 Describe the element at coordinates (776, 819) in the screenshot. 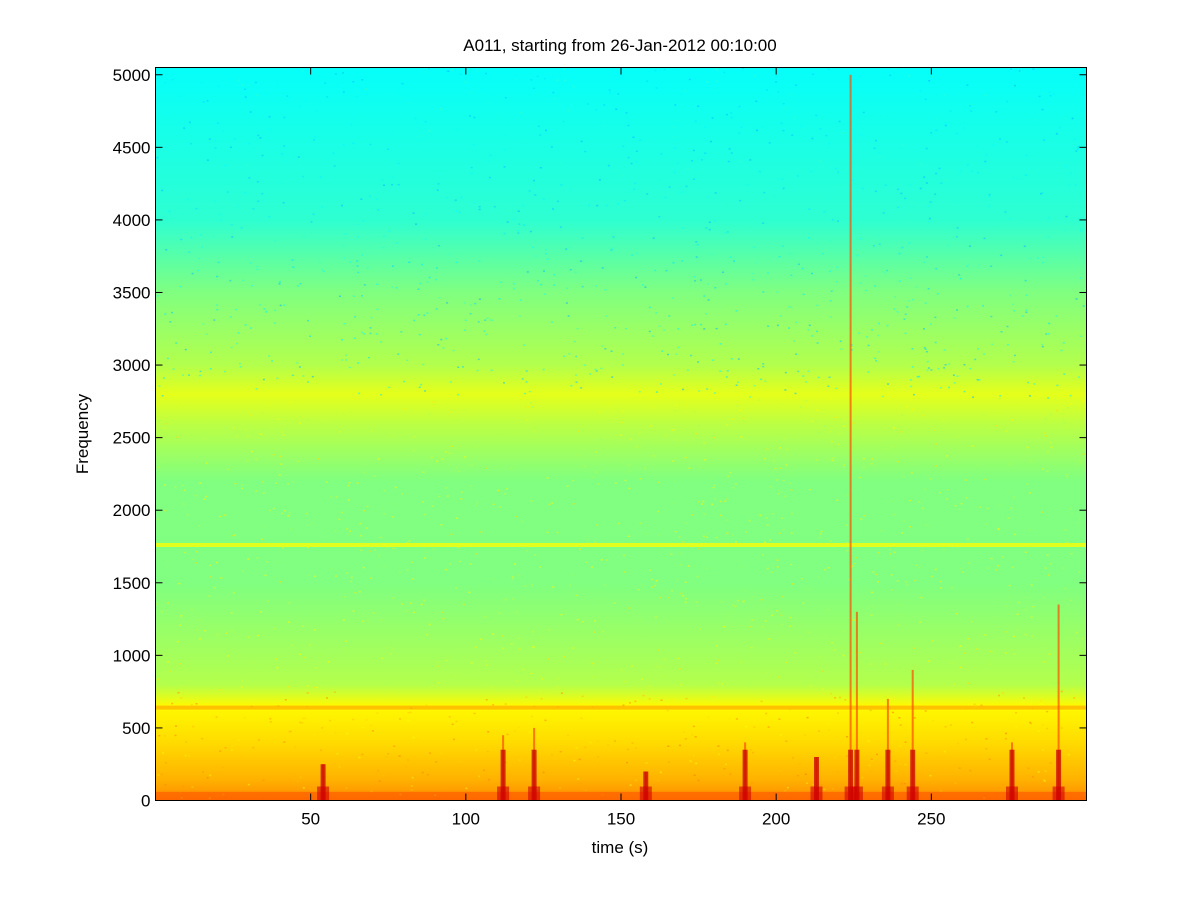

I see `x-tick-label: 200` at that location.